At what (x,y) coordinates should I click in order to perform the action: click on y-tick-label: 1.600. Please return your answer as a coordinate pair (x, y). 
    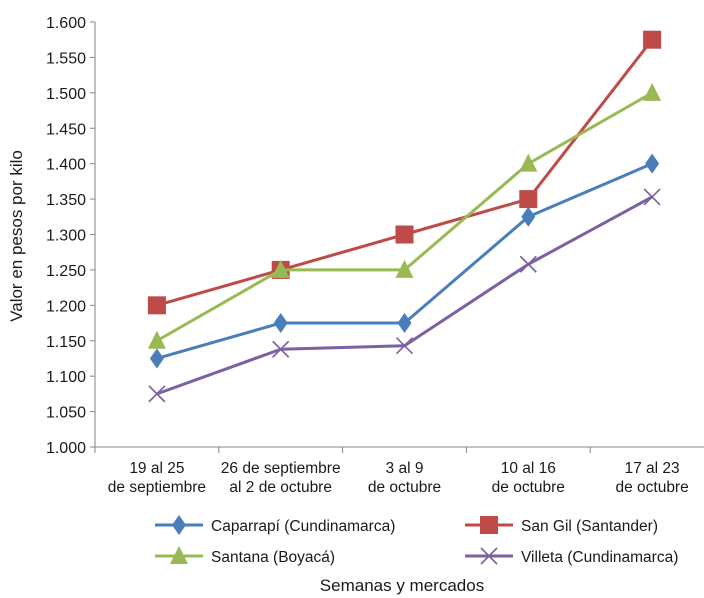
    Looking at the image, I should click on (66, 23).